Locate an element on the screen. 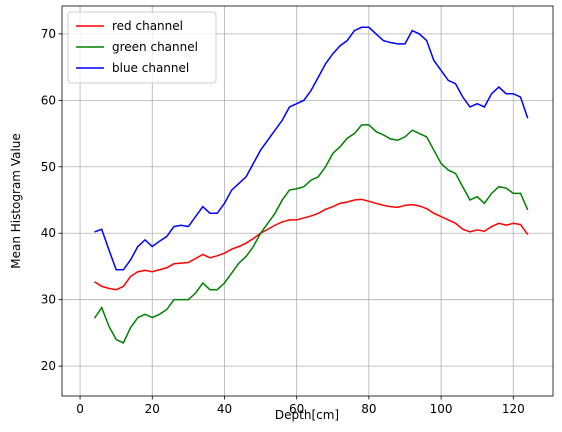 The image size is (562, 432). legend-label: red channel is located at coordinates (147, 26).